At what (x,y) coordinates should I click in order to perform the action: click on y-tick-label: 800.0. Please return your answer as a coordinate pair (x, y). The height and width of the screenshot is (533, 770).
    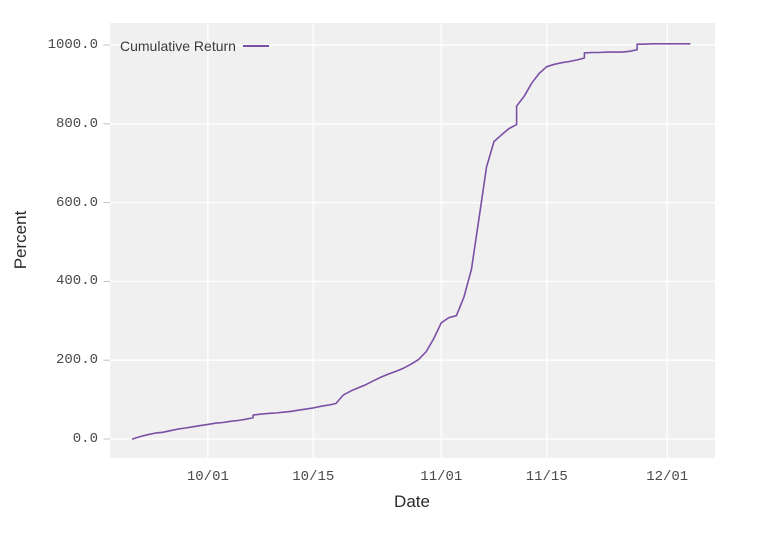
    Looking at the image, I should click on (76, 123).